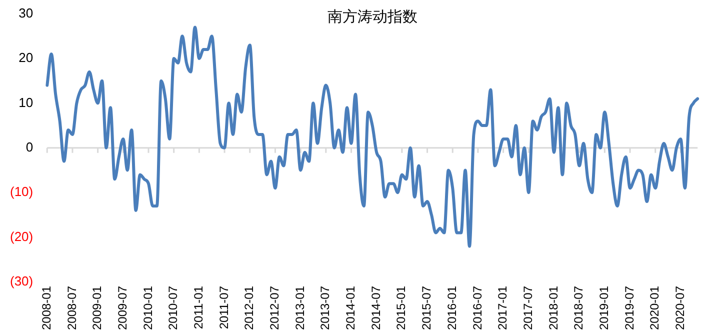 The width and height of the screenshot is (716, 336). What do you see at coordinates (375, 308) in the screenshot?
I see `x-tick-label: 2014-07` at bounding box center [375, 308].